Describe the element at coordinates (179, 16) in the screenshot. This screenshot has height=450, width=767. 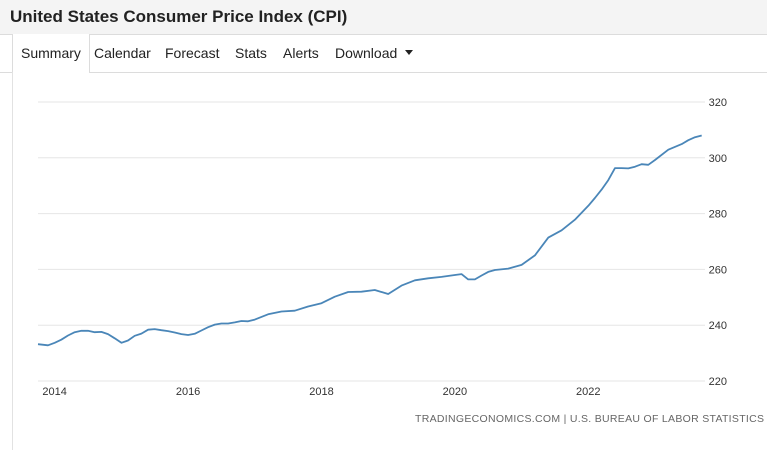
I see `page-title: United States Consumer Price Index (CPI)` at that location.